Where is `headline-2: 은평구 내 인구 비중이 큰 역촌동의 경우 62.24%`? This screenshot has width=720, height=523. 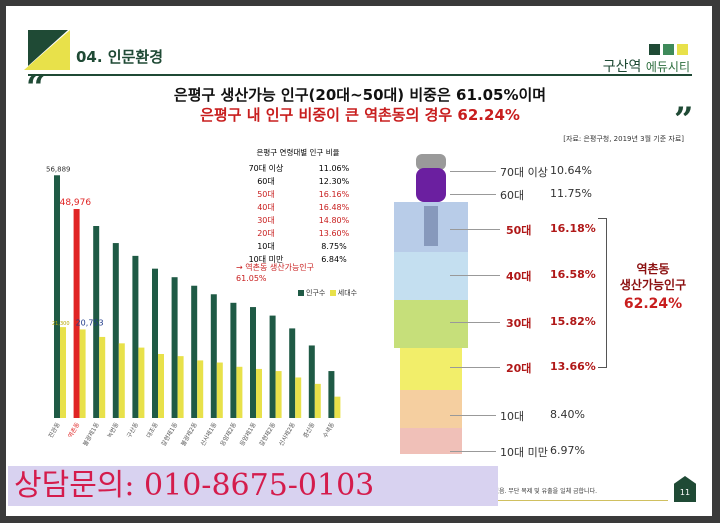 headline-2: 은평구 내 인구 비중이 큰 역촌동의 경우 62.24% is located at coordinates (360, 115).